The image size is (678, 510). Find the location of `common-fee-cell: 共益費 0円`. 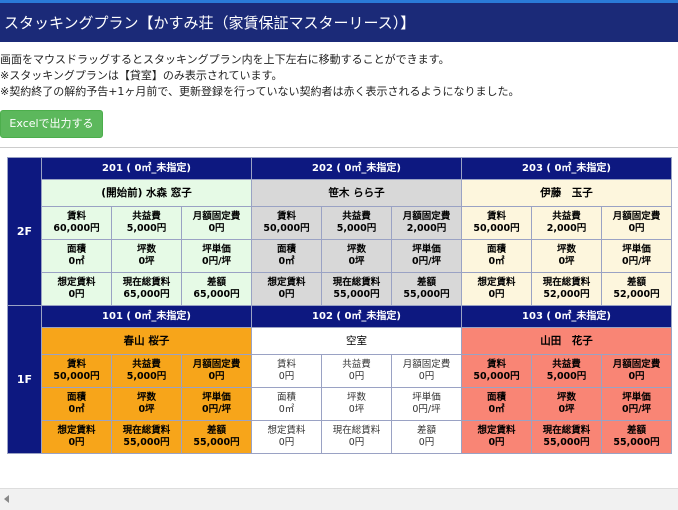

common-fee-cell: 共益費 0円 is located at coordinates (356, 371).